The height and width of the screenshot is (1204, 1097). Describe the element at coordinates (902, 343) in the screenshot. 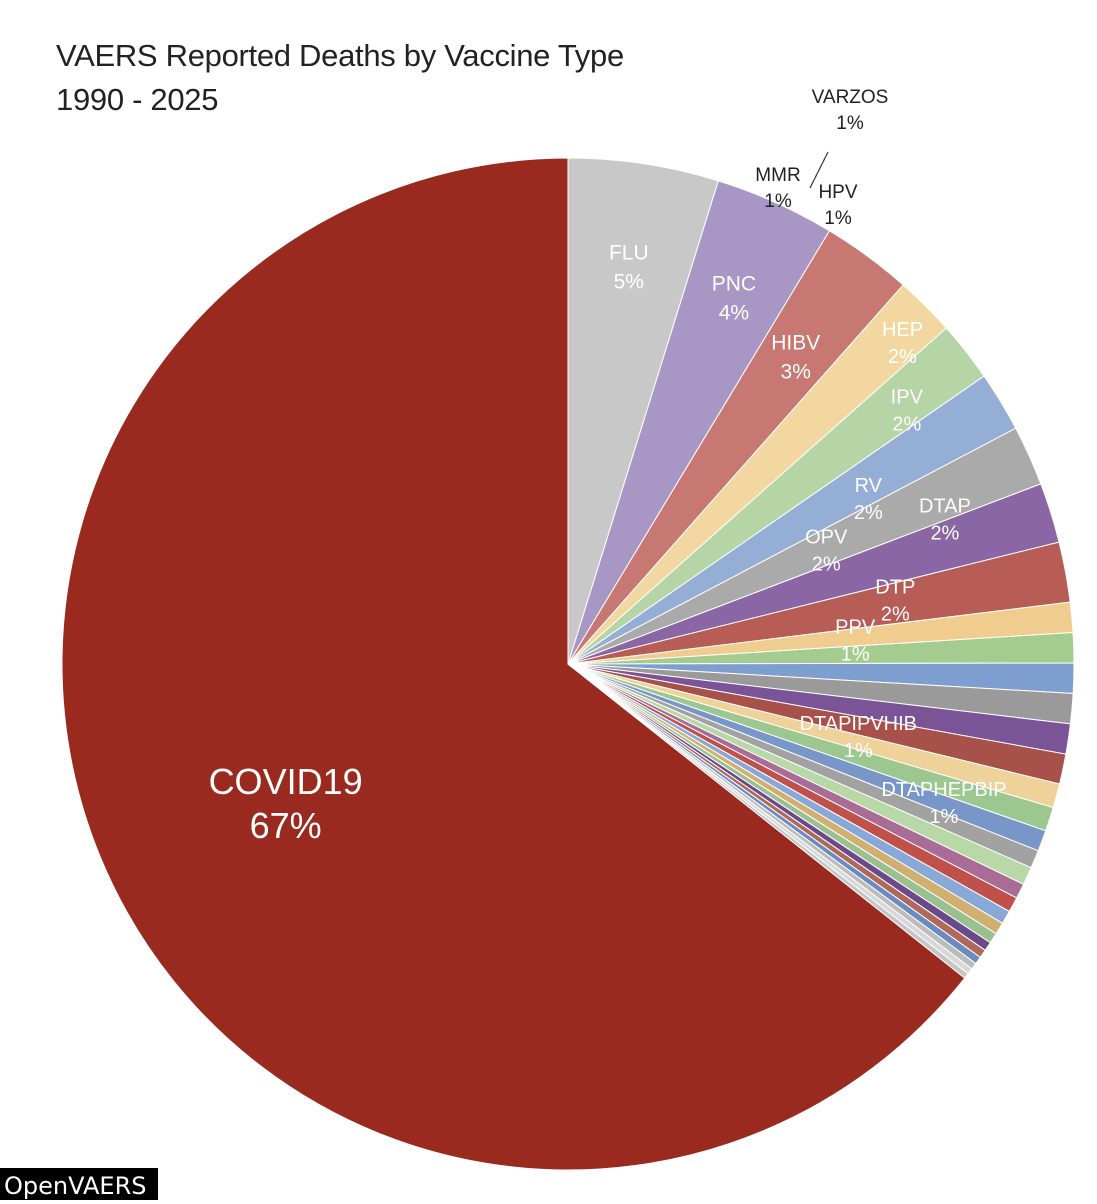

I see `pie-label-hep: HEP 2%` at that location.